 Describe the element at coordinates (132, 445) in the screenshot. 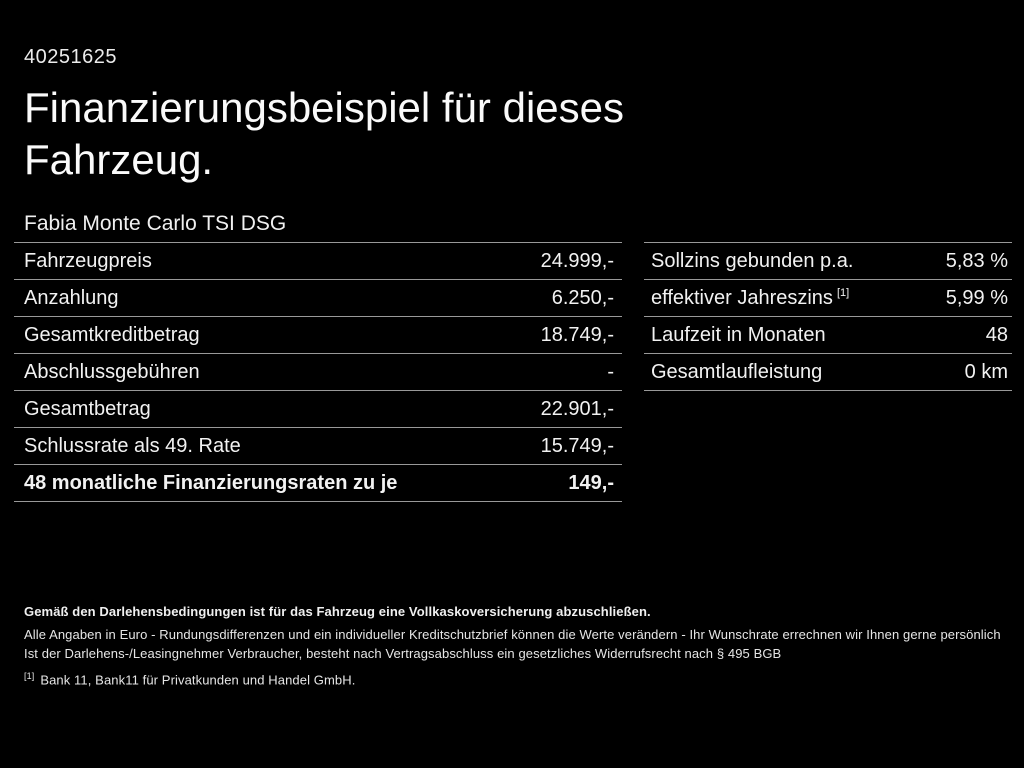

I see `row-label: Schlussrate als 49. Rate` at that location.